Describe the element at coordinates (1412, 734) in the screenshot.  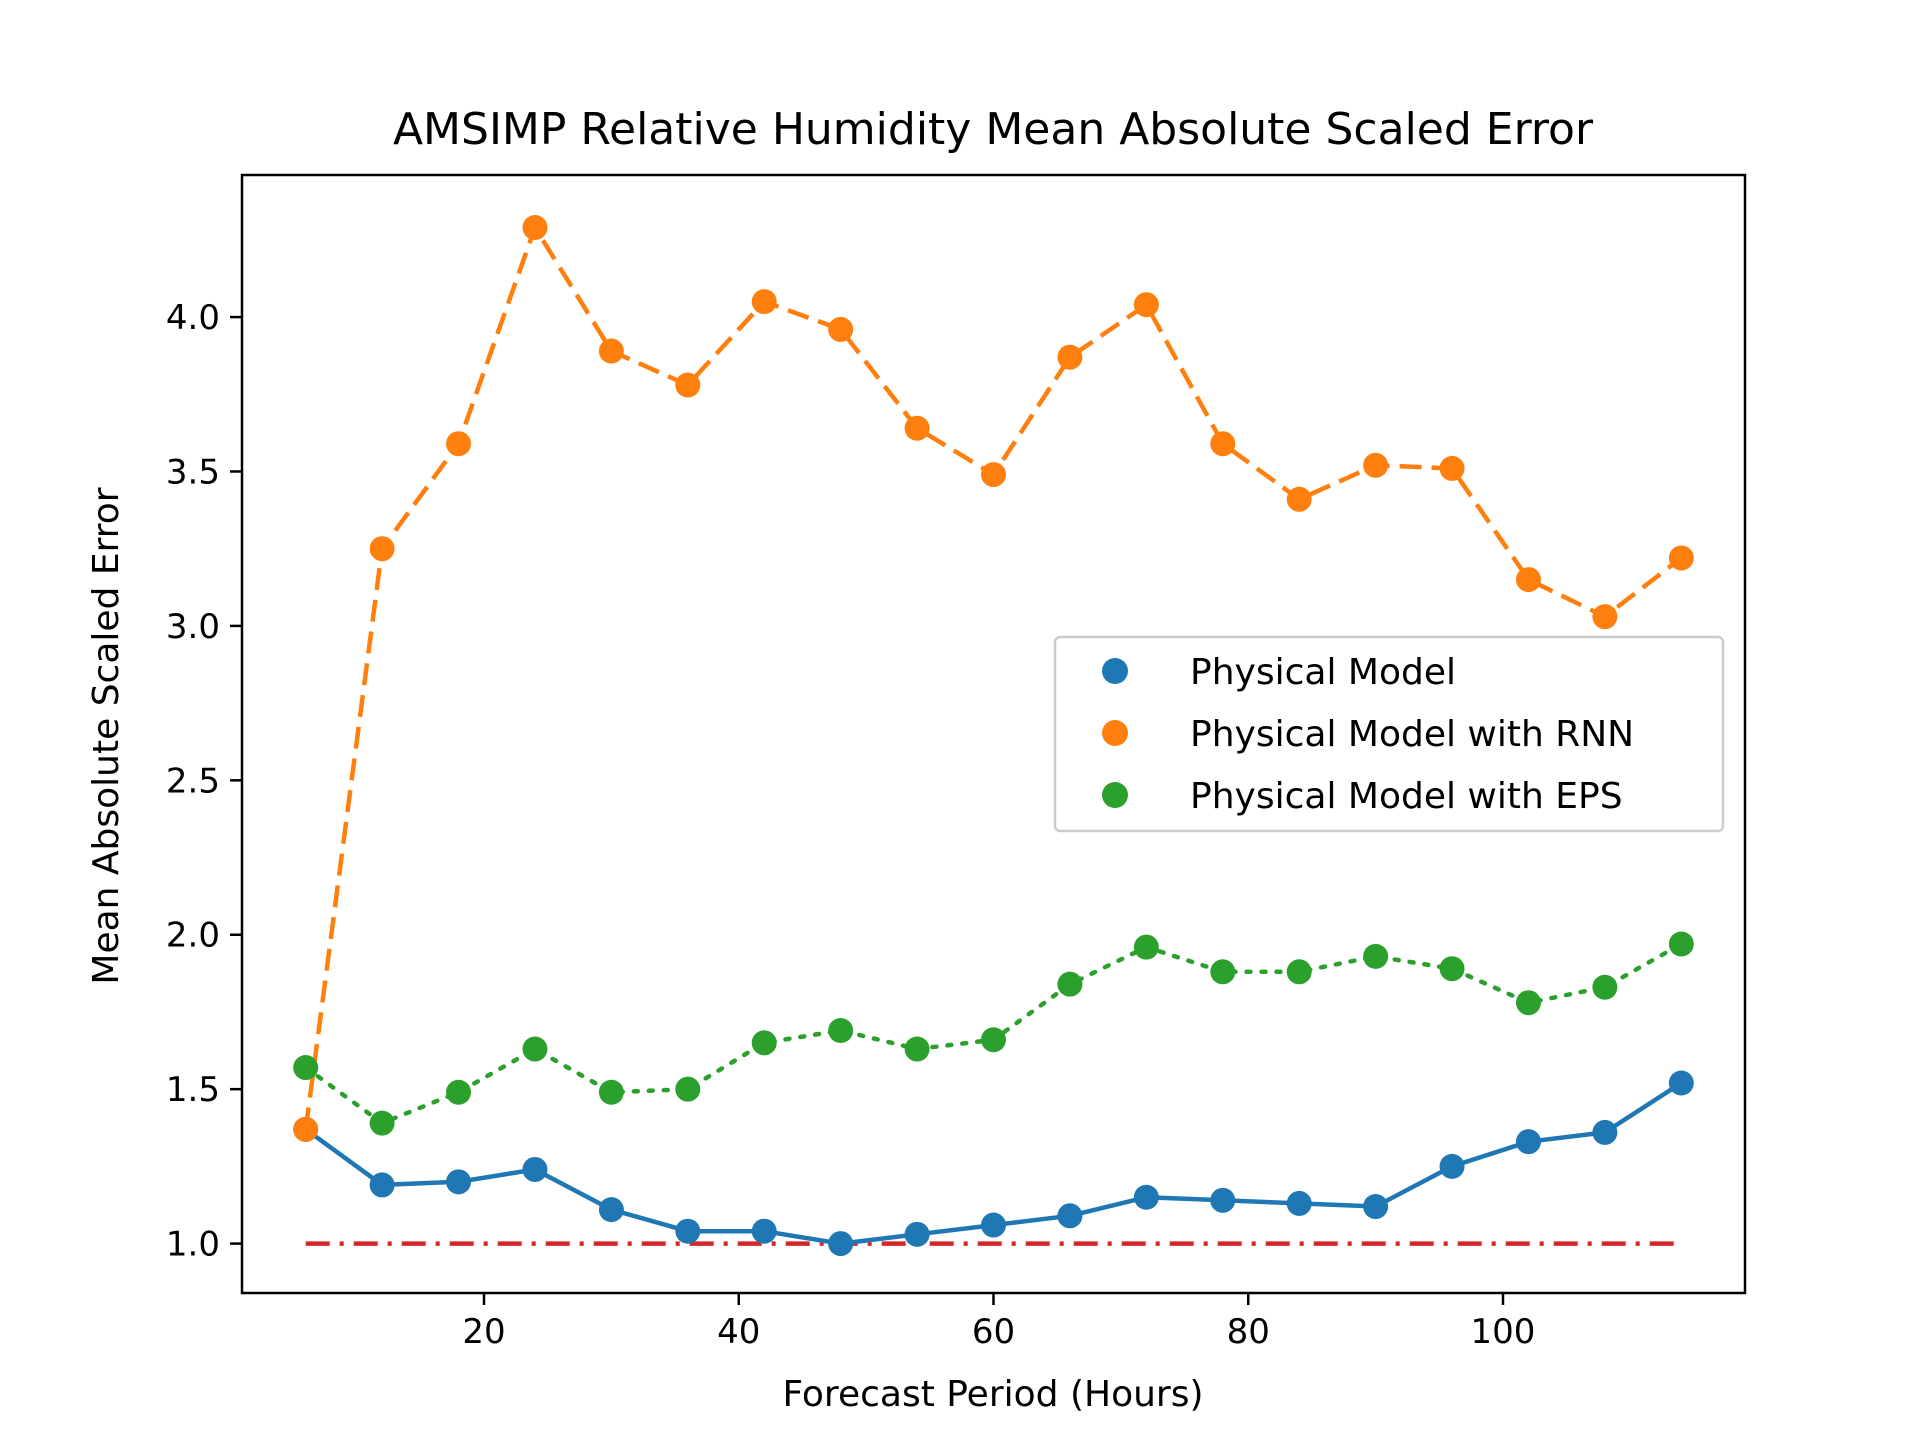
I see `legend-label: Physical Model with RNN` at that location.